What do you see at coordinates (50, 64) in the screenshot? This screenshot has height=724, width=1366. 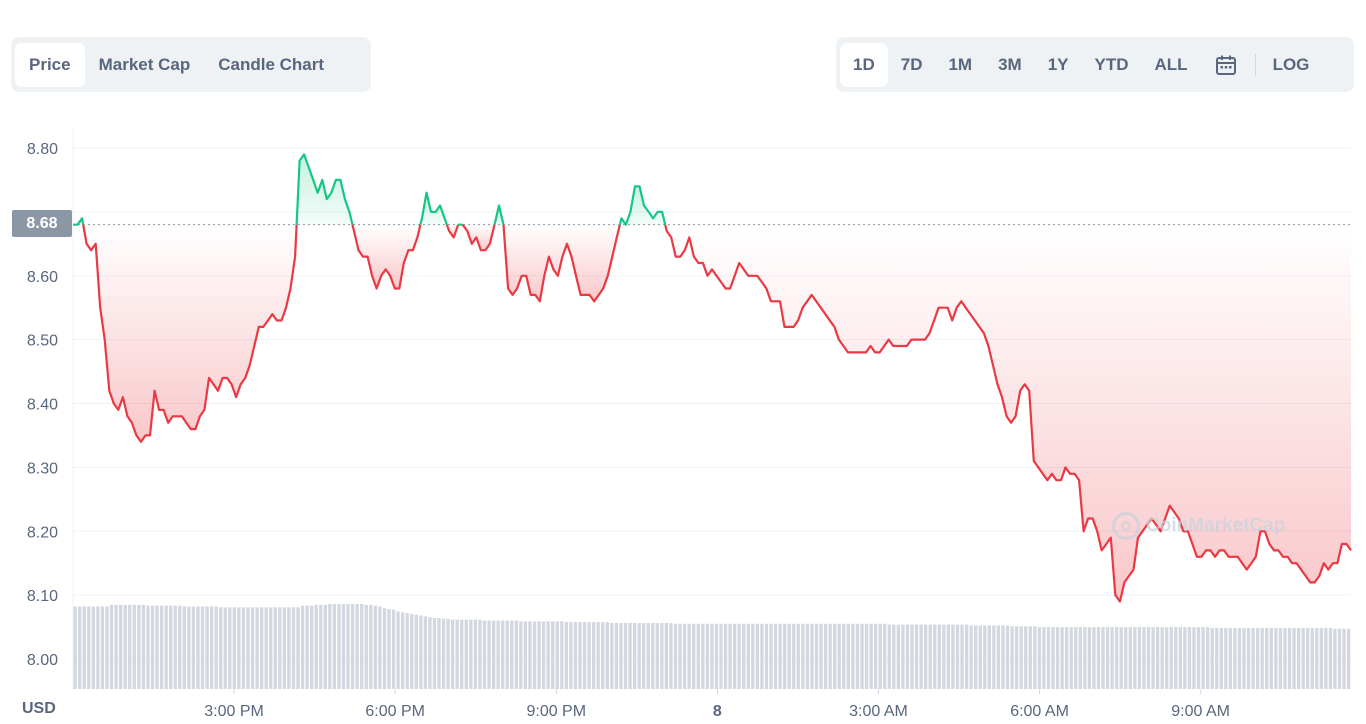 I see `tab-price: Price` at bounding box center [50, 64].